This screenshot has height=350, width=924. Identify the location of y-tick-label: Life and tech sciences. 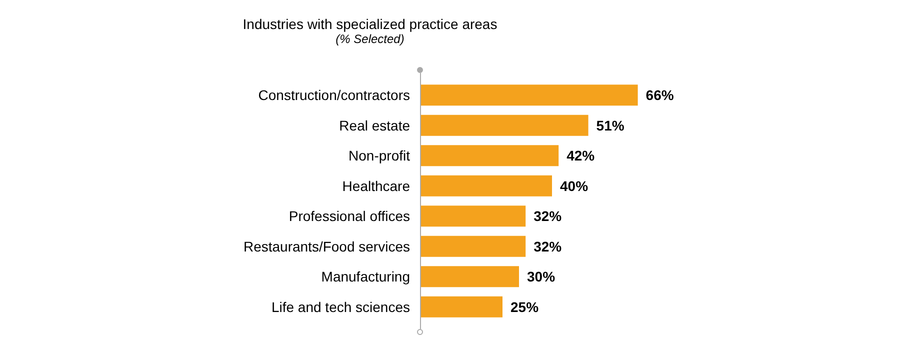
(340, 306).